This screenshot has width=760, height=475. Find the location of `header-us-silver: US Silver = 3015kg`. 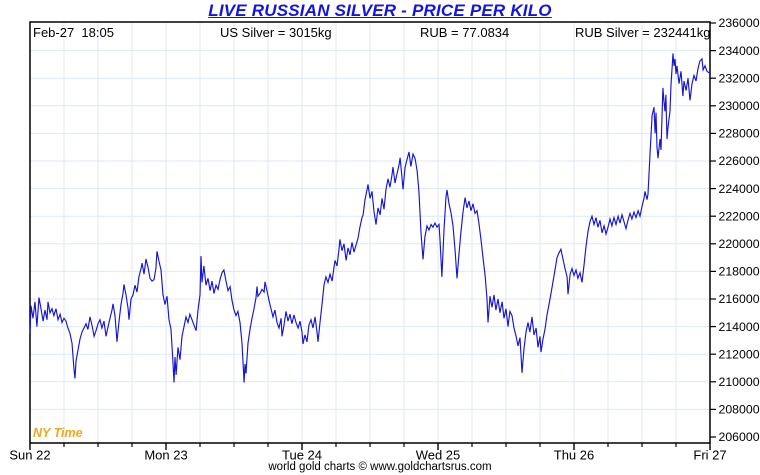

header-us-silver: US Silver = 3015kg is located at coordinates (276, 32).